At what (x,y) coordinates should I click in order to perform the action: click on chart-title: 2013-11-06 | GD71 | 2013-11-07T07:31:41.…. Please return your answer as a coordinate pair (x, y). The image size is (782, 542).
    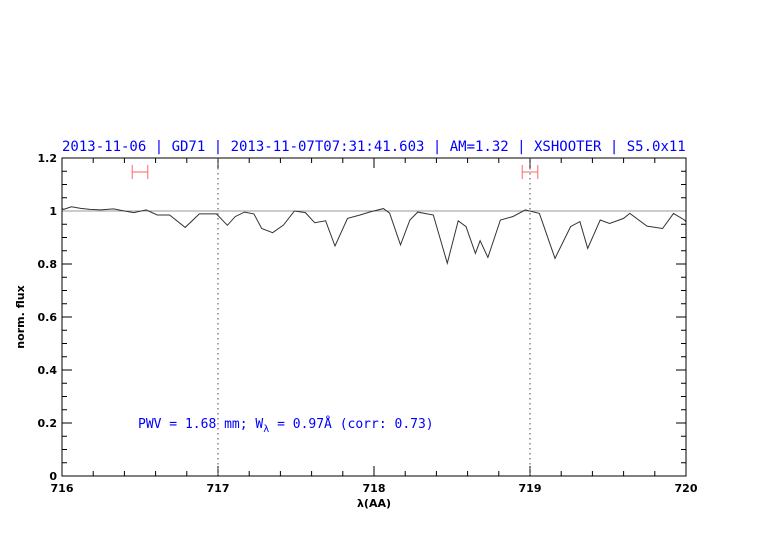
    Looking at the image, I should click on (374, 147).